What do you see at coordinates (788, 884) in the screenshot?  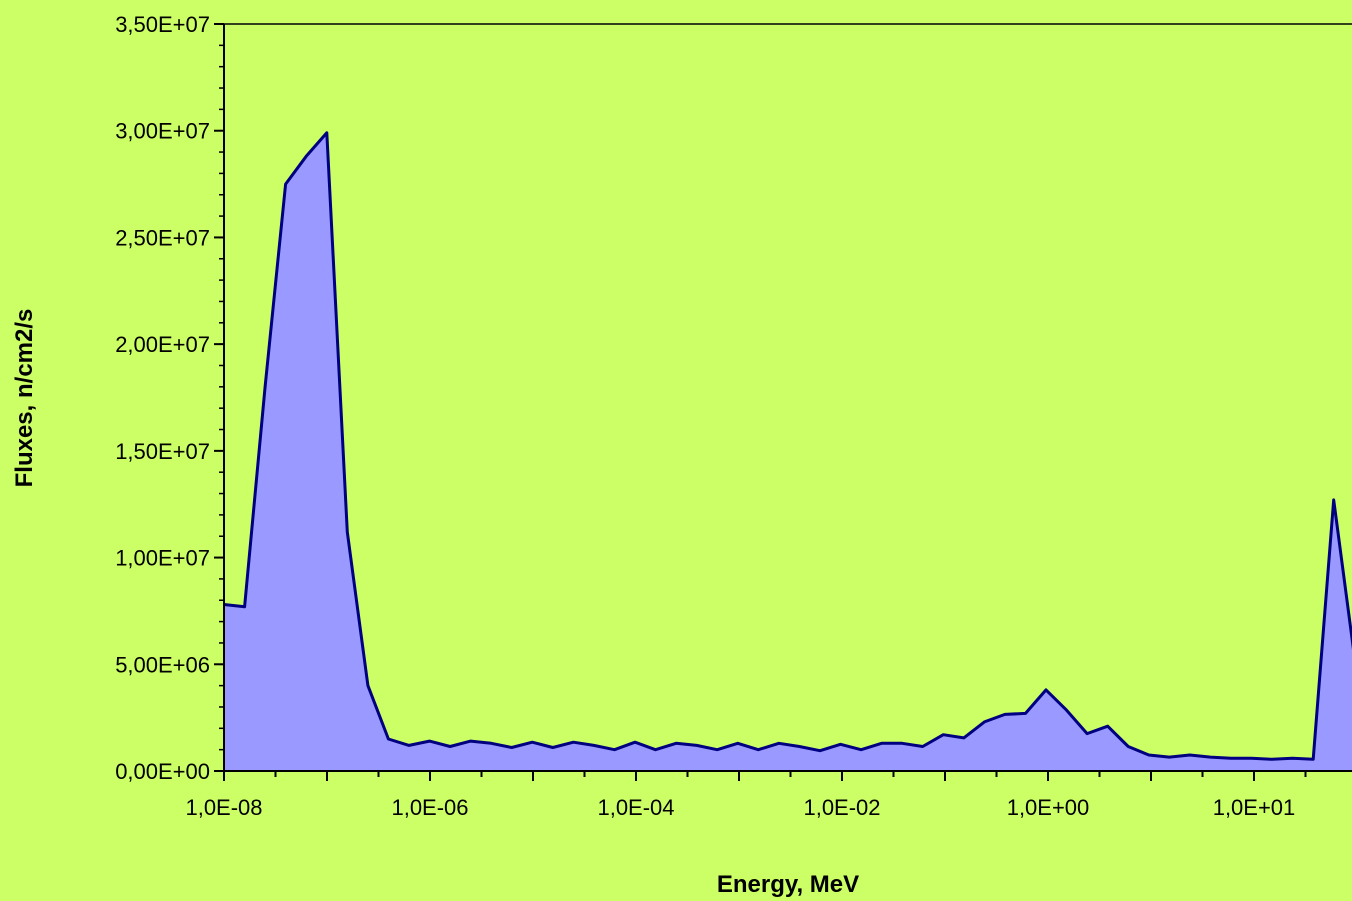 I see `x-axis-title: Energy, MeV` at bounding box center [788, 884].